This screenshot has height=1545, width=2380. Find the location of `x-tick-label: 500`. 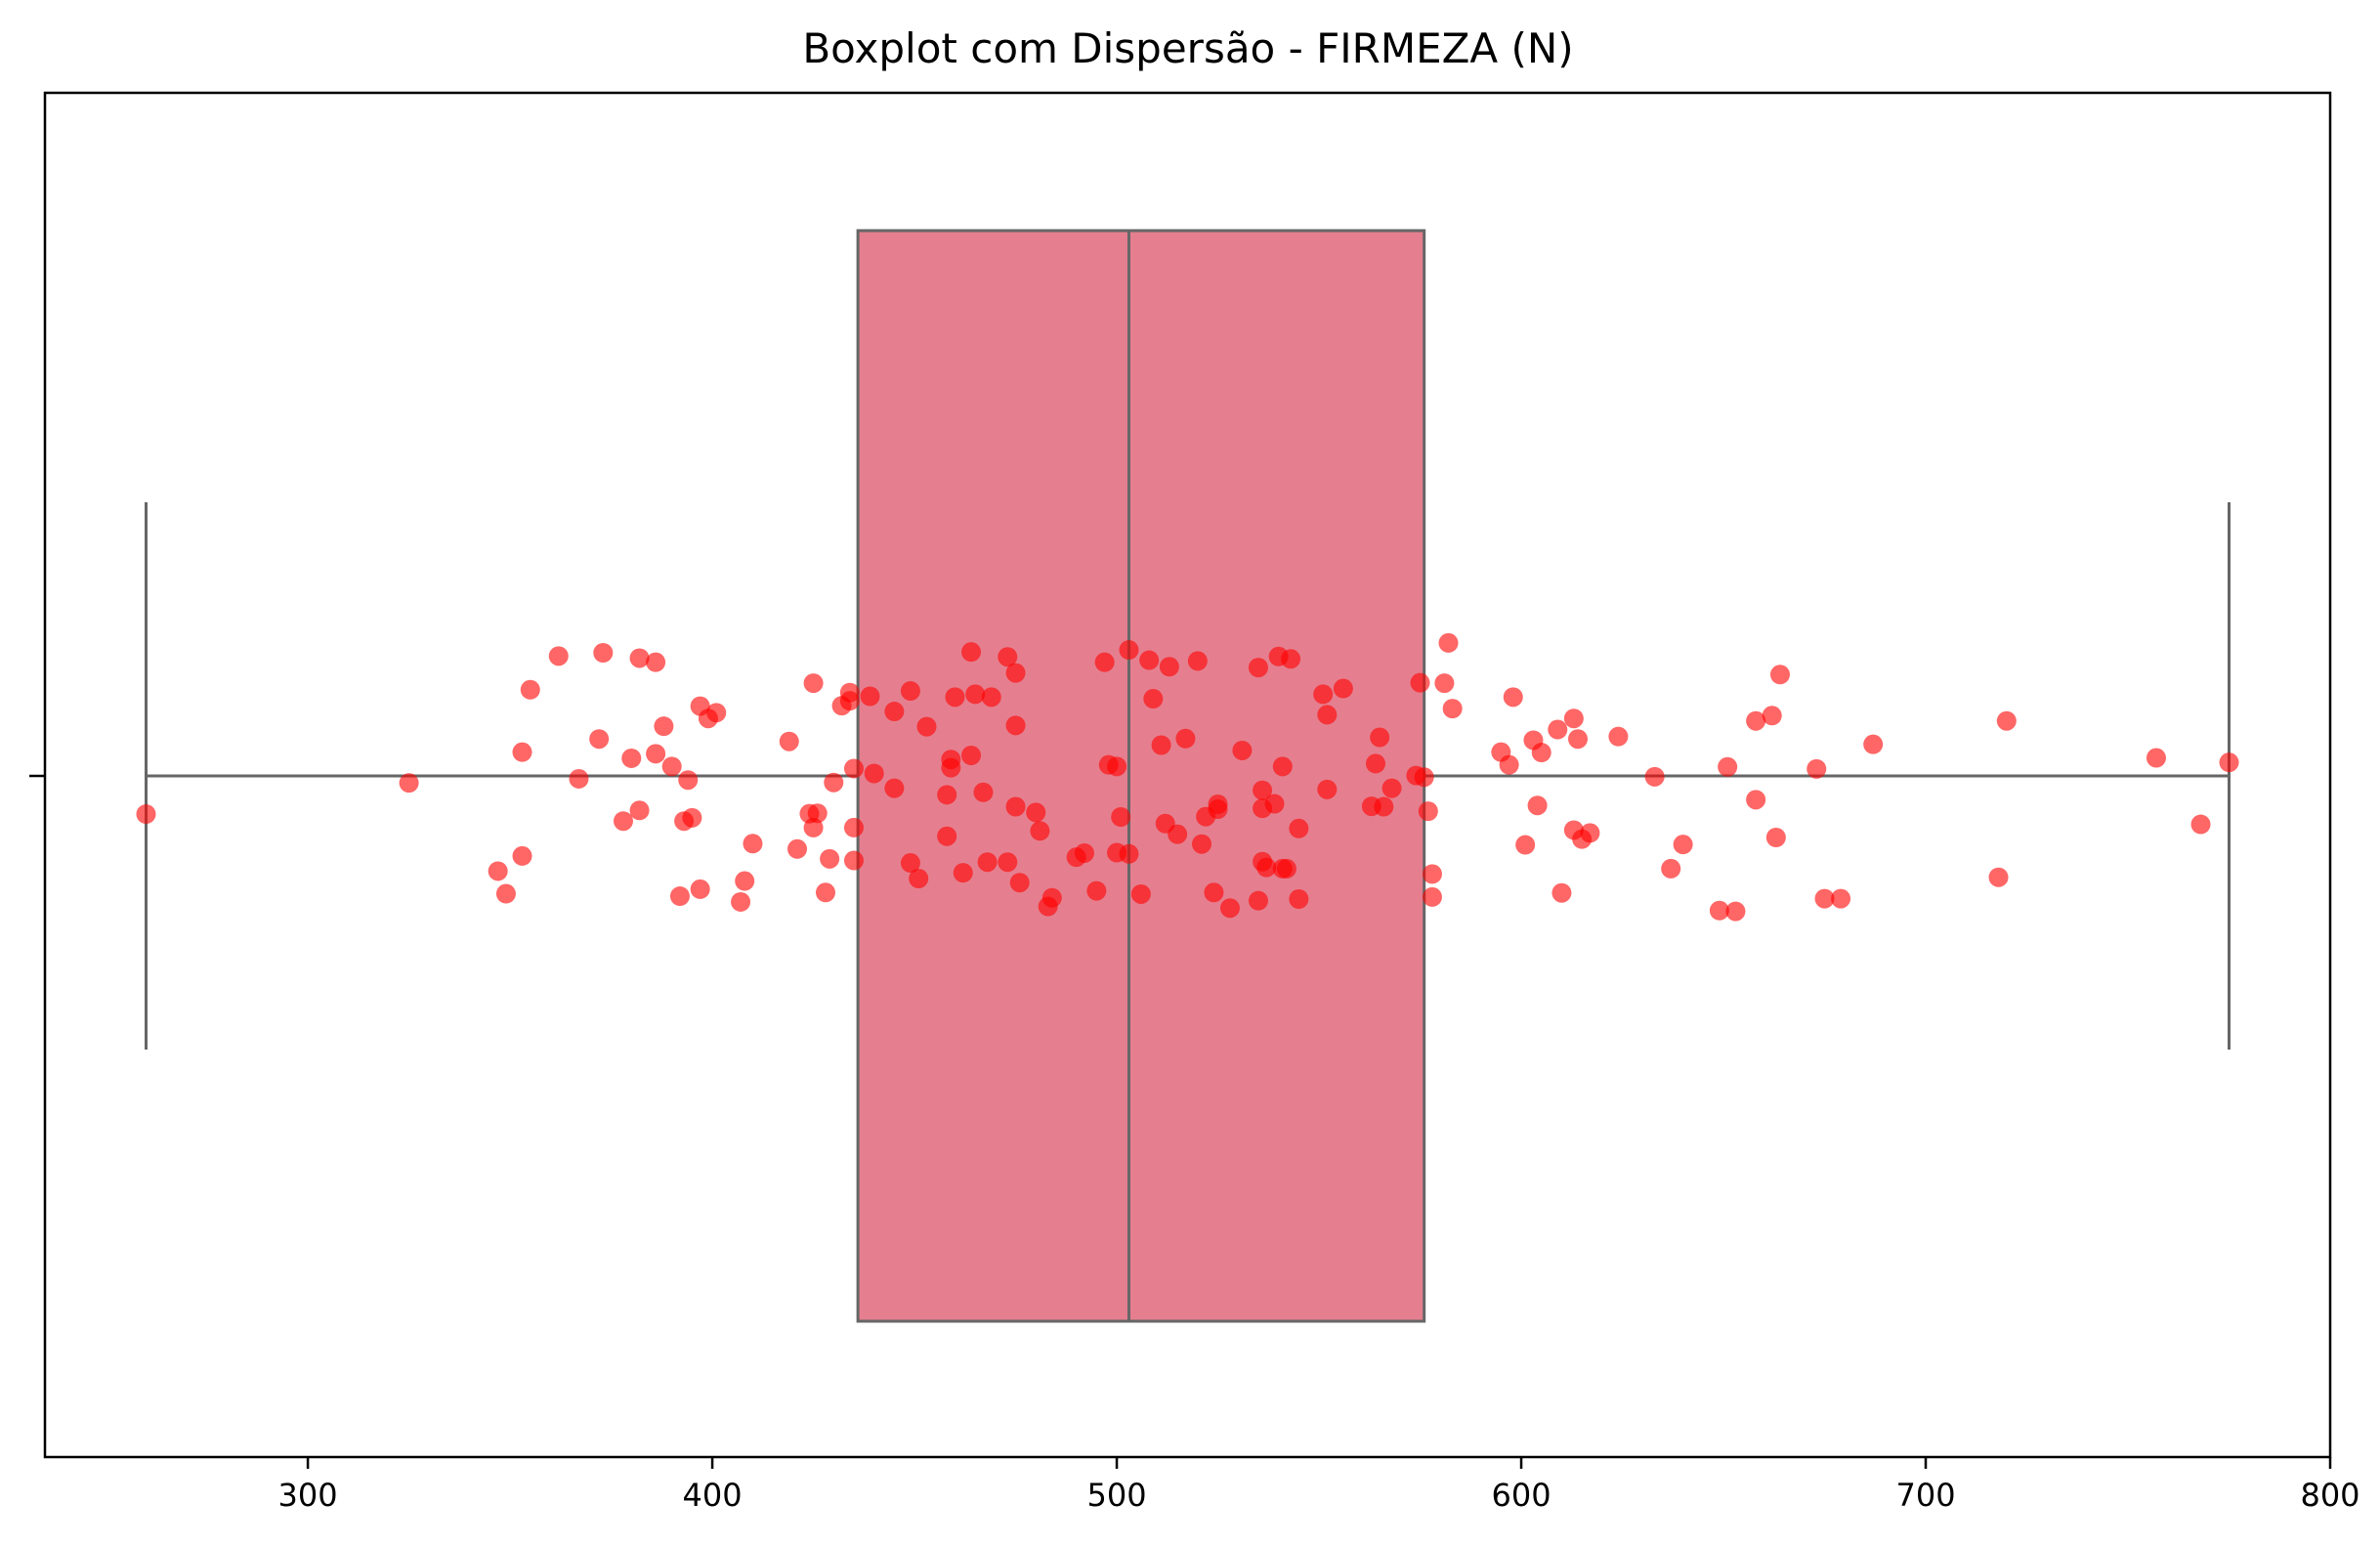

x-tick-label: 500 is located at coordinates (1117, 1495).